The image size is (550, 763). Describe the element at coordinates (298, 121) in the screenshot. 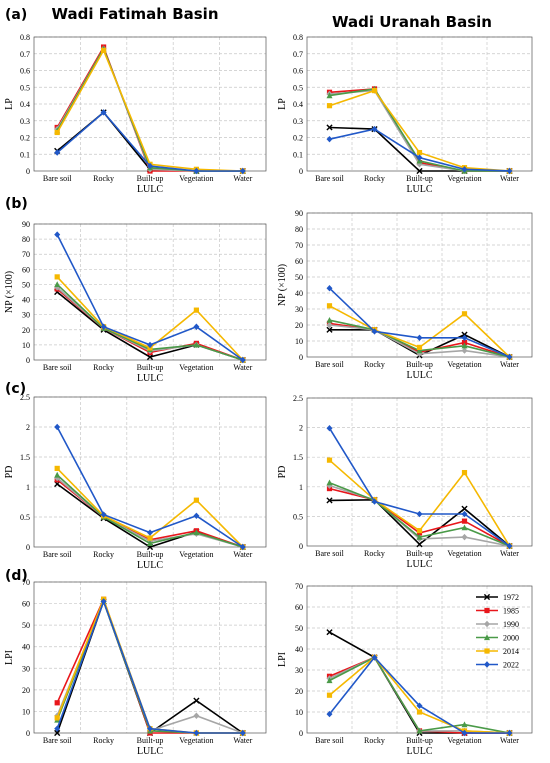

I see `y-tick-label: 0.3` at that location.